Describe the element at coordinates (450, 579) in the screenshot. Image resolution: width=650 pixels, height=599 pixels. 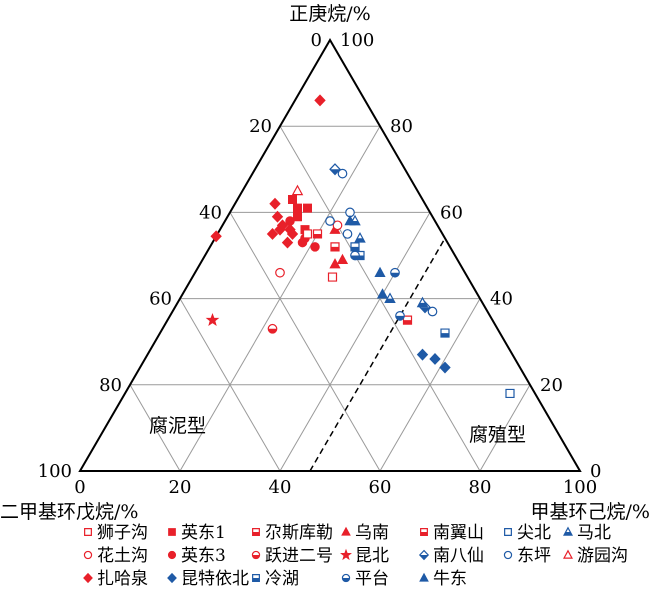
I see `legend-label: 牛东` at that location.